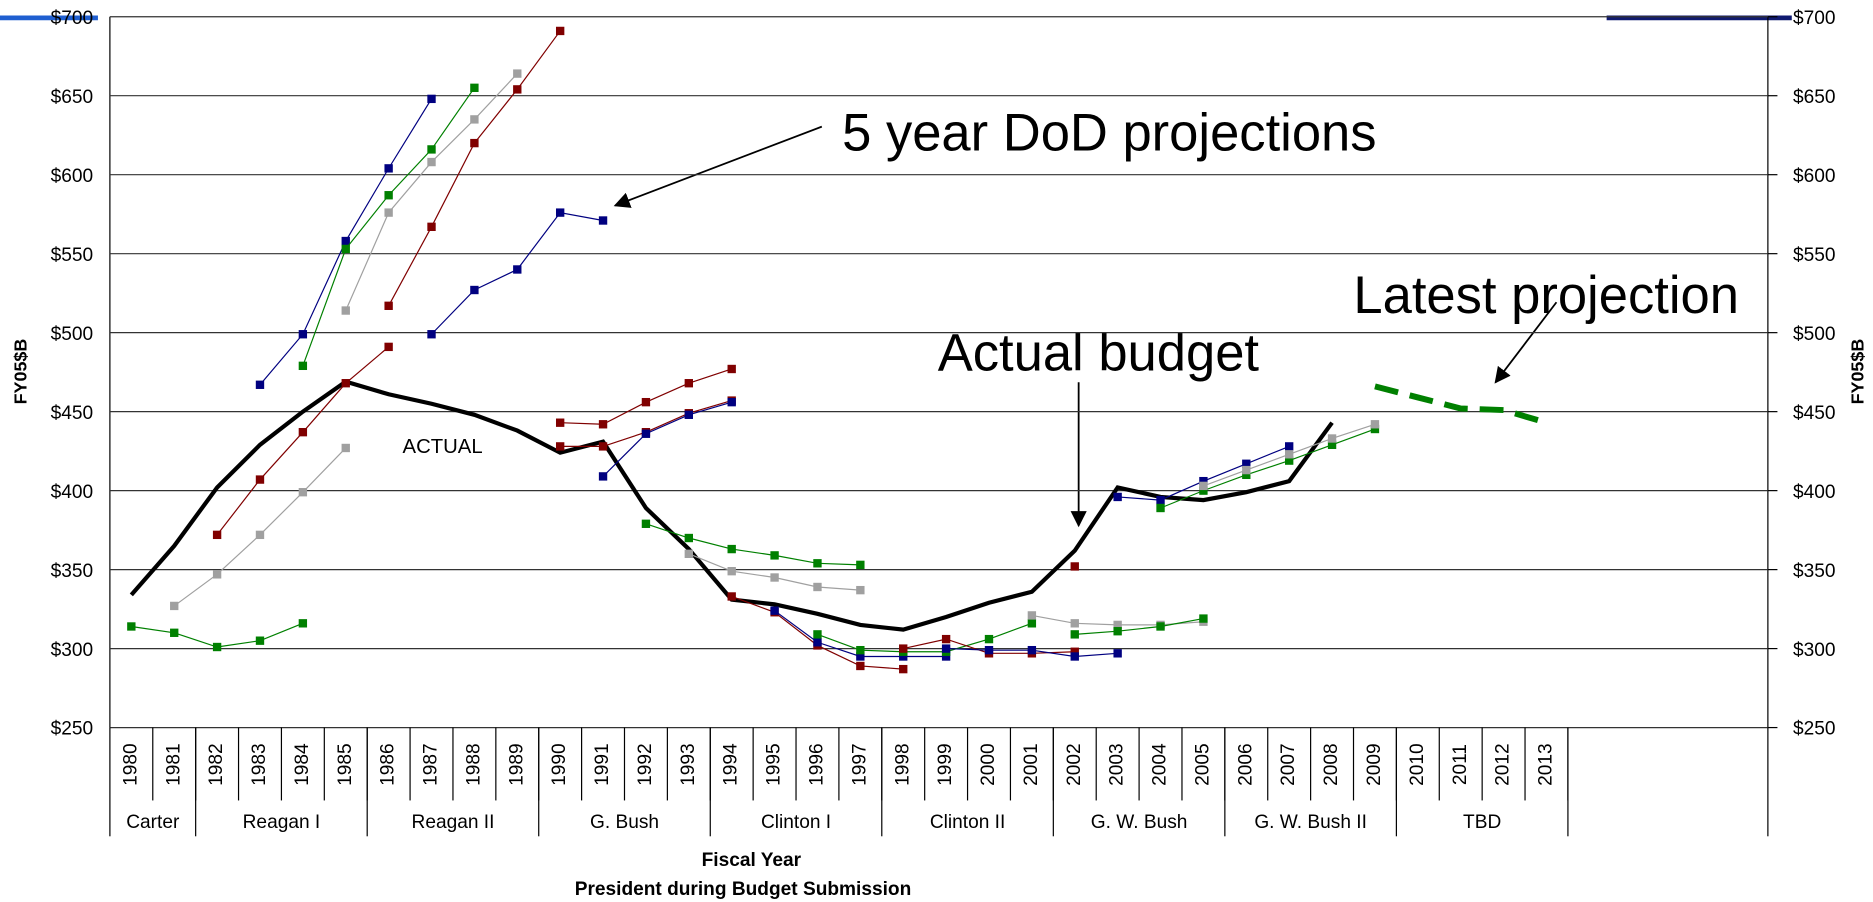  What do you see at coordinates (443, 447) in the screenshot?
I see `annotation: ACTUAL` at bounding box center [443, 447].